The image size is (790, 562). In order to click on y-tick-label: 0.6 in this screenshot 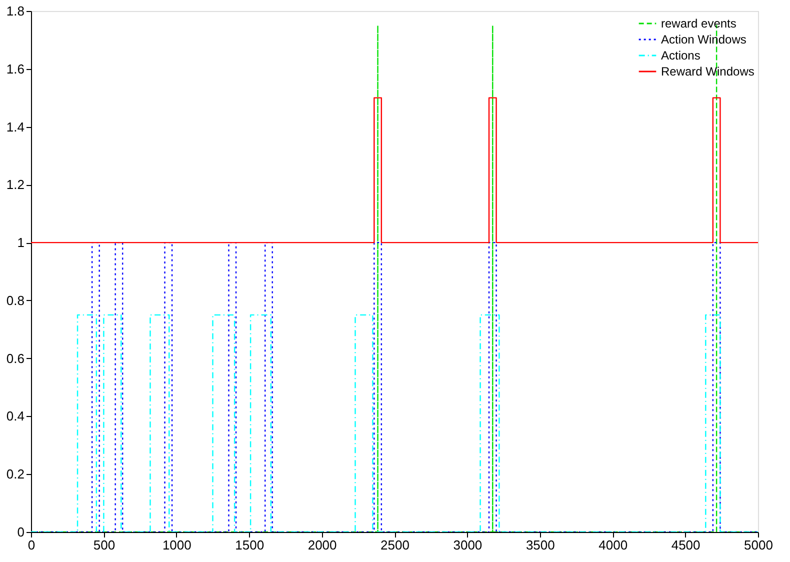, I will do `click(15, 358)`.